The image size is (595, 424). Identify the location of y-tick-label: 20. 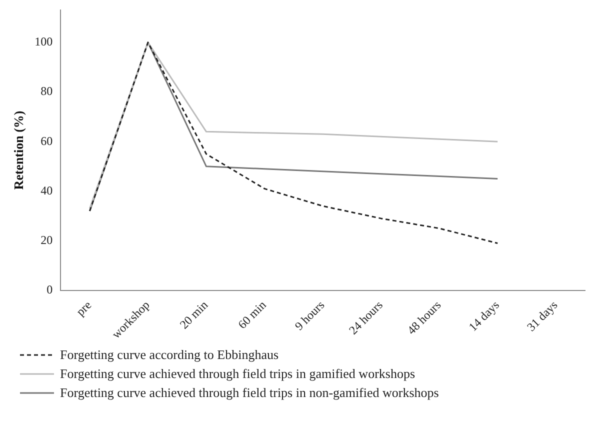
(46, 239).